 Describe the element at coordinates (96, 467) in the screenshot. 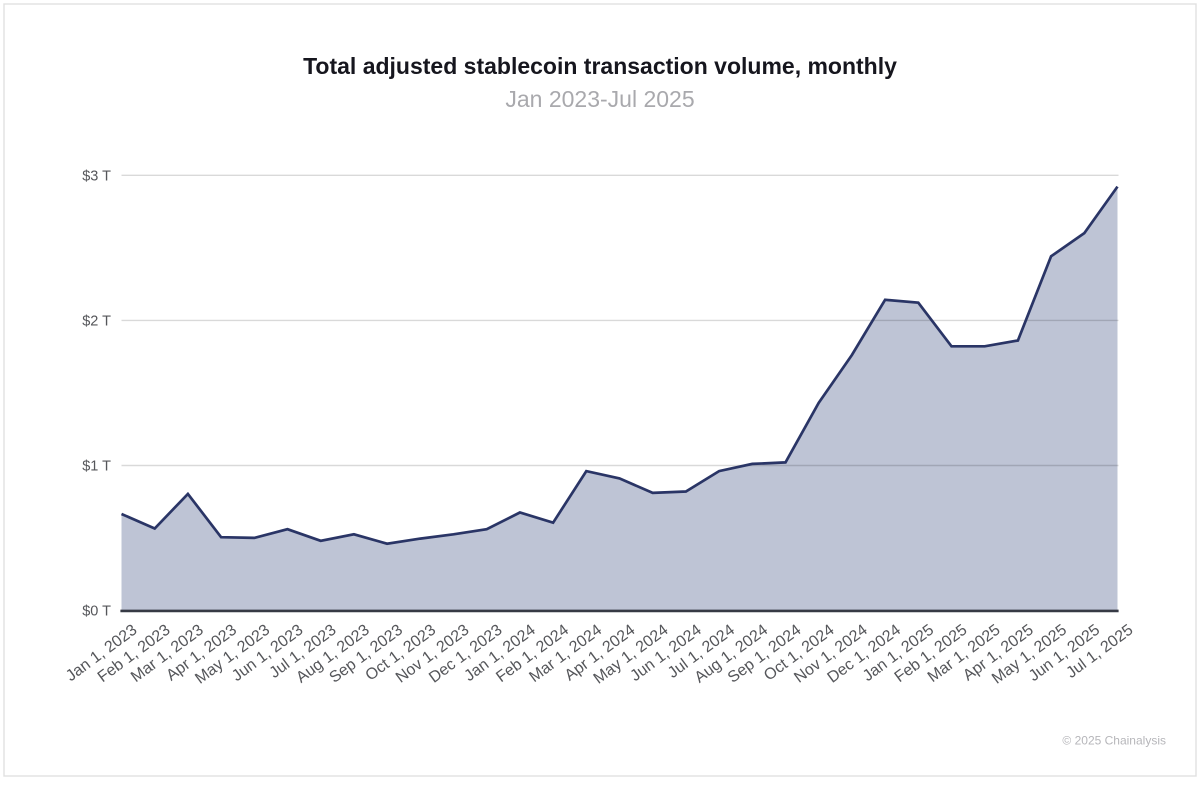

I see `svg-text: $1 T` at that location.